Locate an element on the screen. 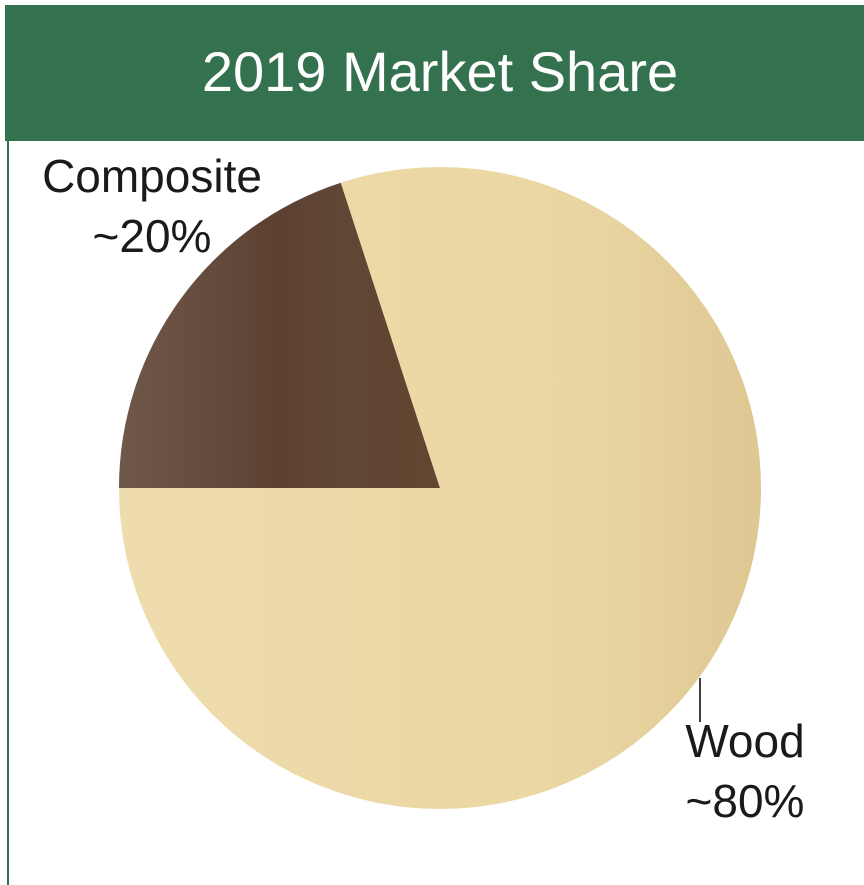  slice-label: Composite is located at coordinates (152, 176).